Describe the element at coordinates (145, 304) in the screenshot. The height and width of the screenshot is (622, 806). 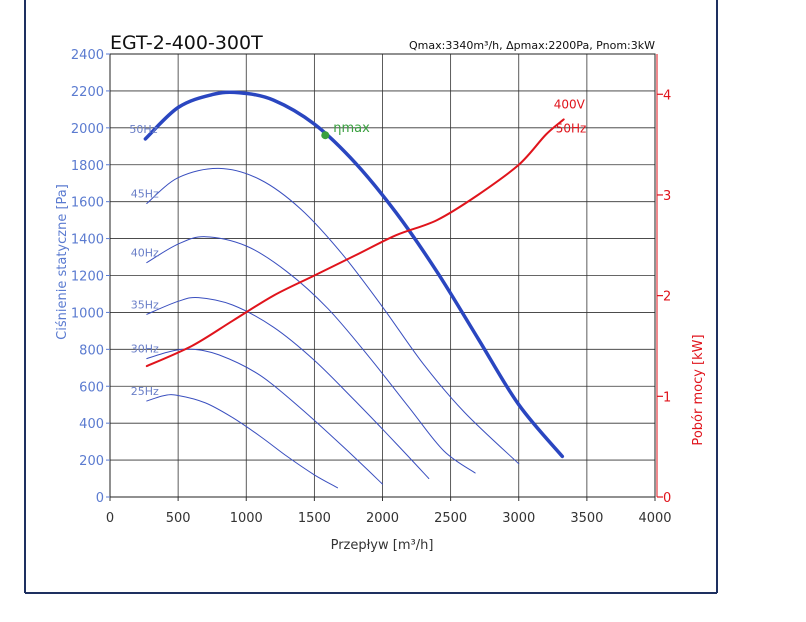
I see `series-label-35hz: 35Hz` at that location.